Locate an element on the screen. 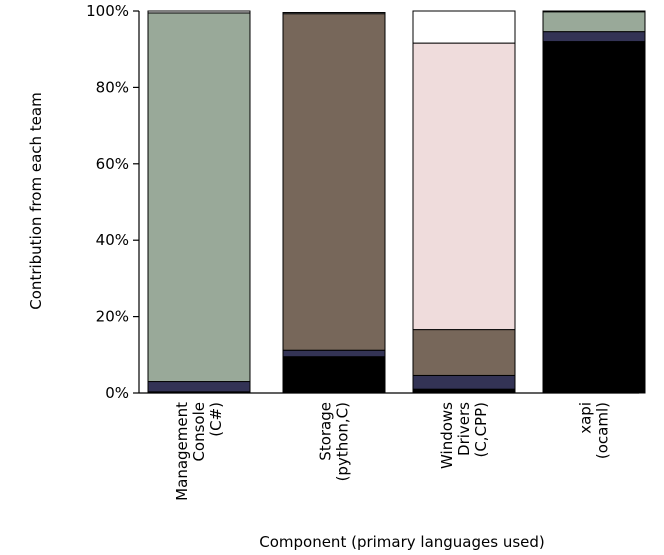 This screenshot has width=664, height=555. y-tick-label: 100% is located at coordinates (107, 11).